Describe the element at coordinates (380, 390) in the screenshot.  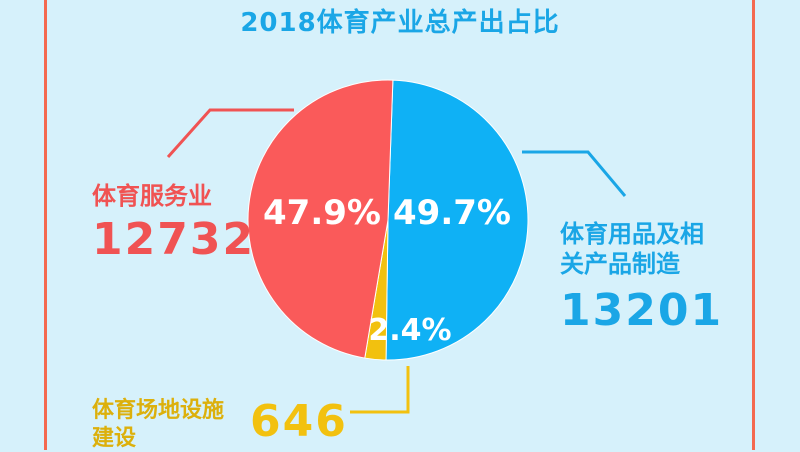
I see `leader-line-facilities` at that location.